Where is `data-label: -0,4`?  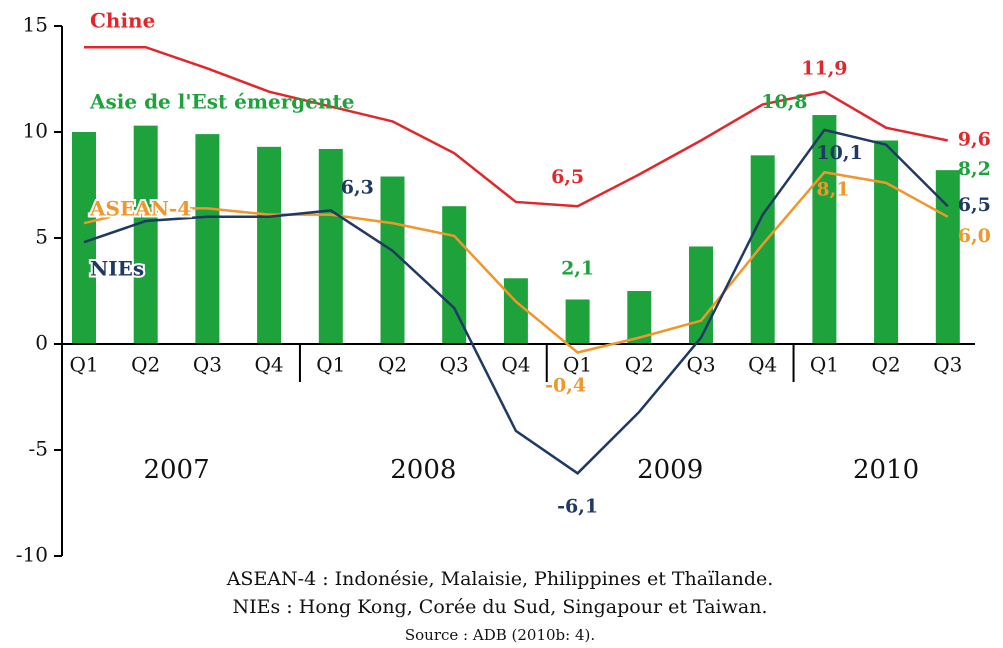
data-label: -0,4 is located at coordinates (565, 385).